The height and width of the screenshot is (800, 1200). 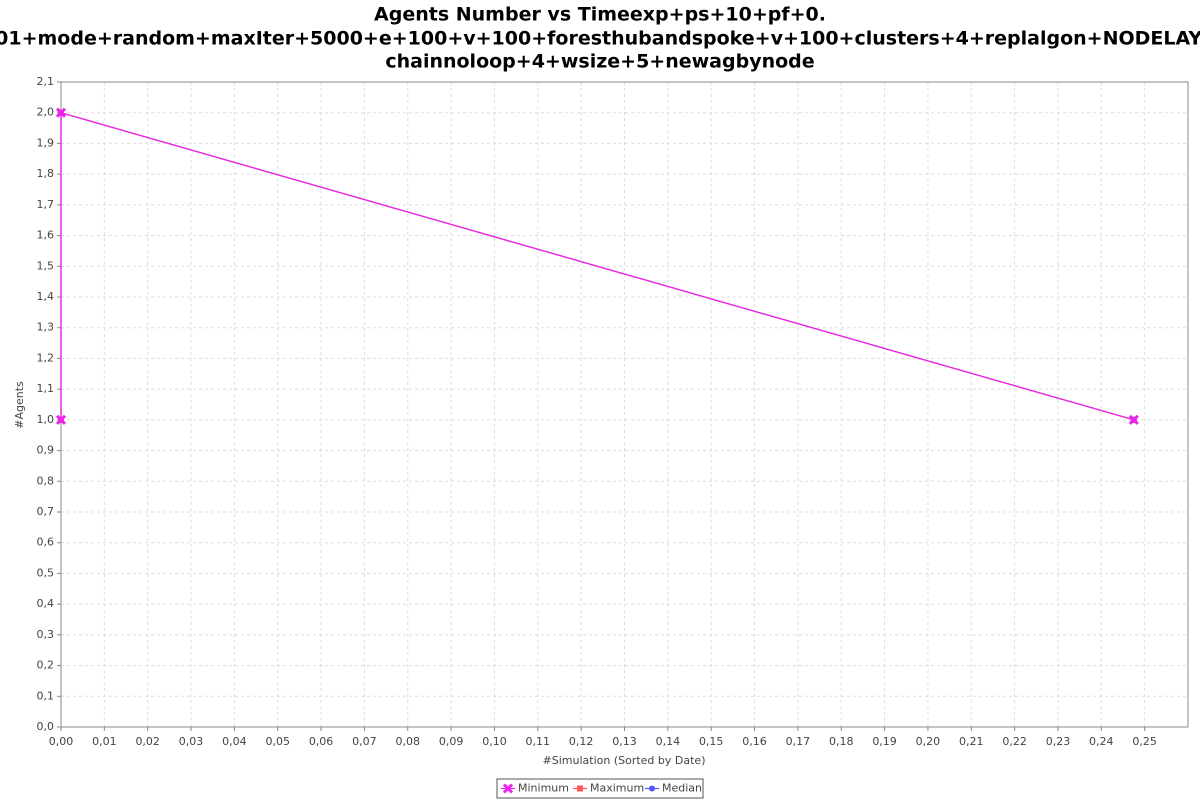 What do you see at coordinates (46, 112) in the screenshot?
I see `y-tick-label: 2,0` at bounding box center [46, 112].